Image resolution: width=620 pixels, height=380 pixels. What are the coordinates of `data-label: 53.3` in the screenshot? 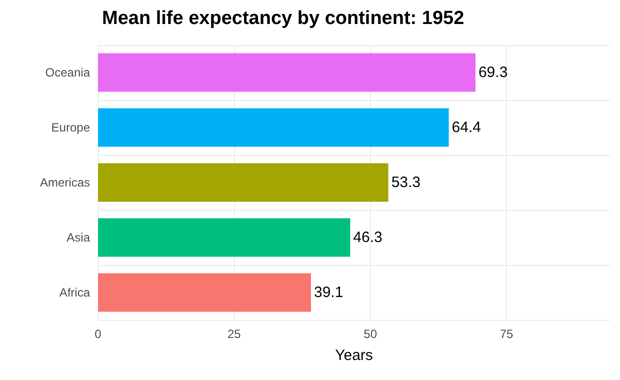 It's located at (406, 182).